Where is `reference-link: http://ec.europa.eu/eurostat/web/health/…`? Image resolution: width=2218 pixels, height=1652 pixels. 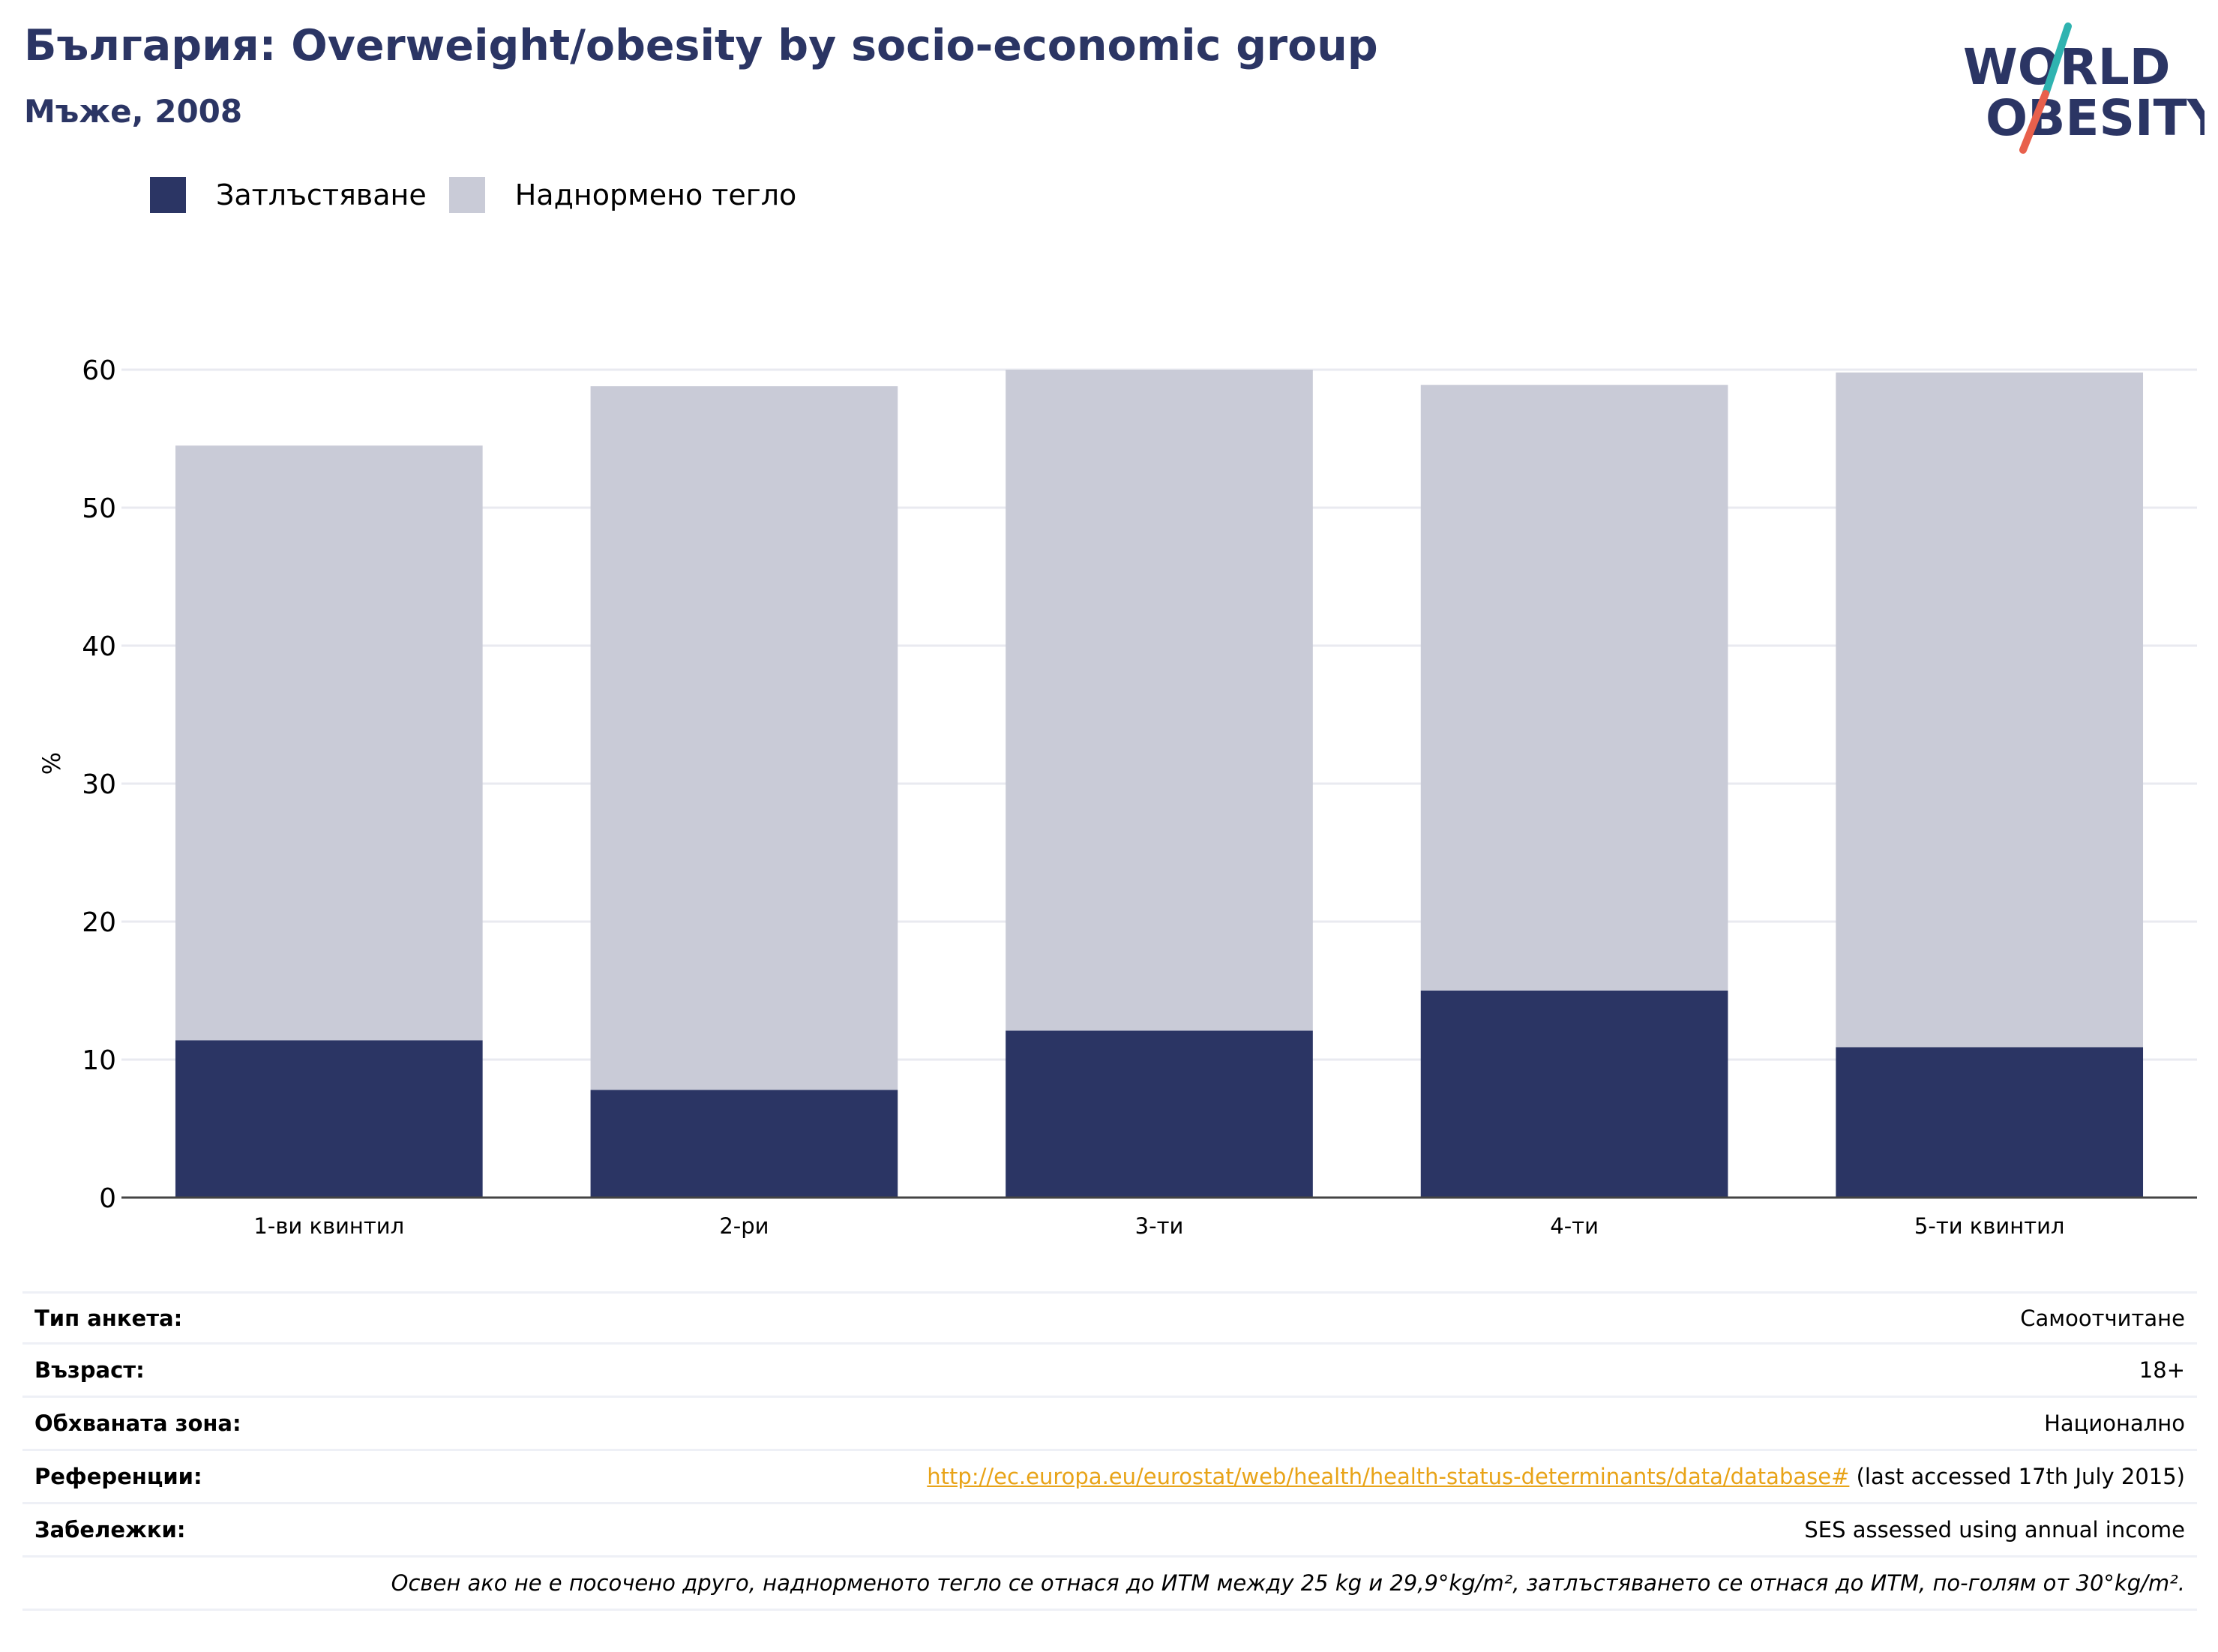
reference-link: http://ec.europa.eu/eurostat/web/health/… is located at coordinates (1388, 1476).